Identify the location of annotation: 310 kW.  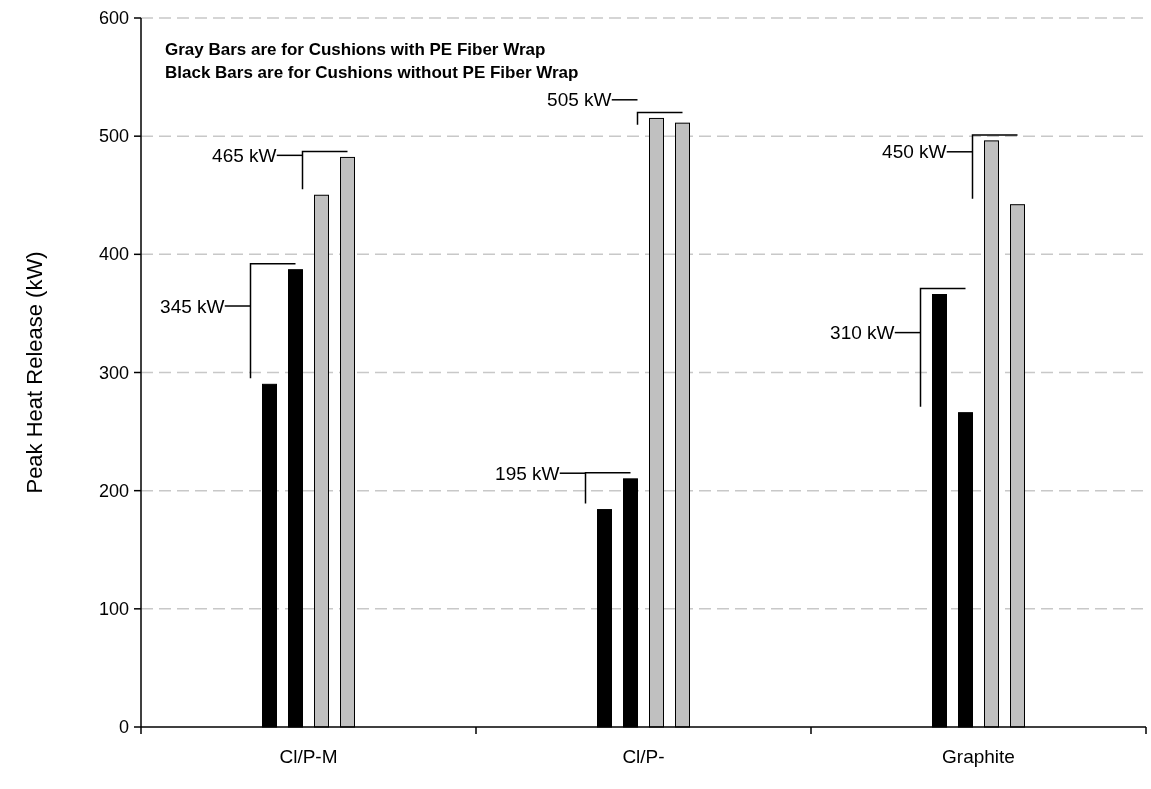
(862, 333).